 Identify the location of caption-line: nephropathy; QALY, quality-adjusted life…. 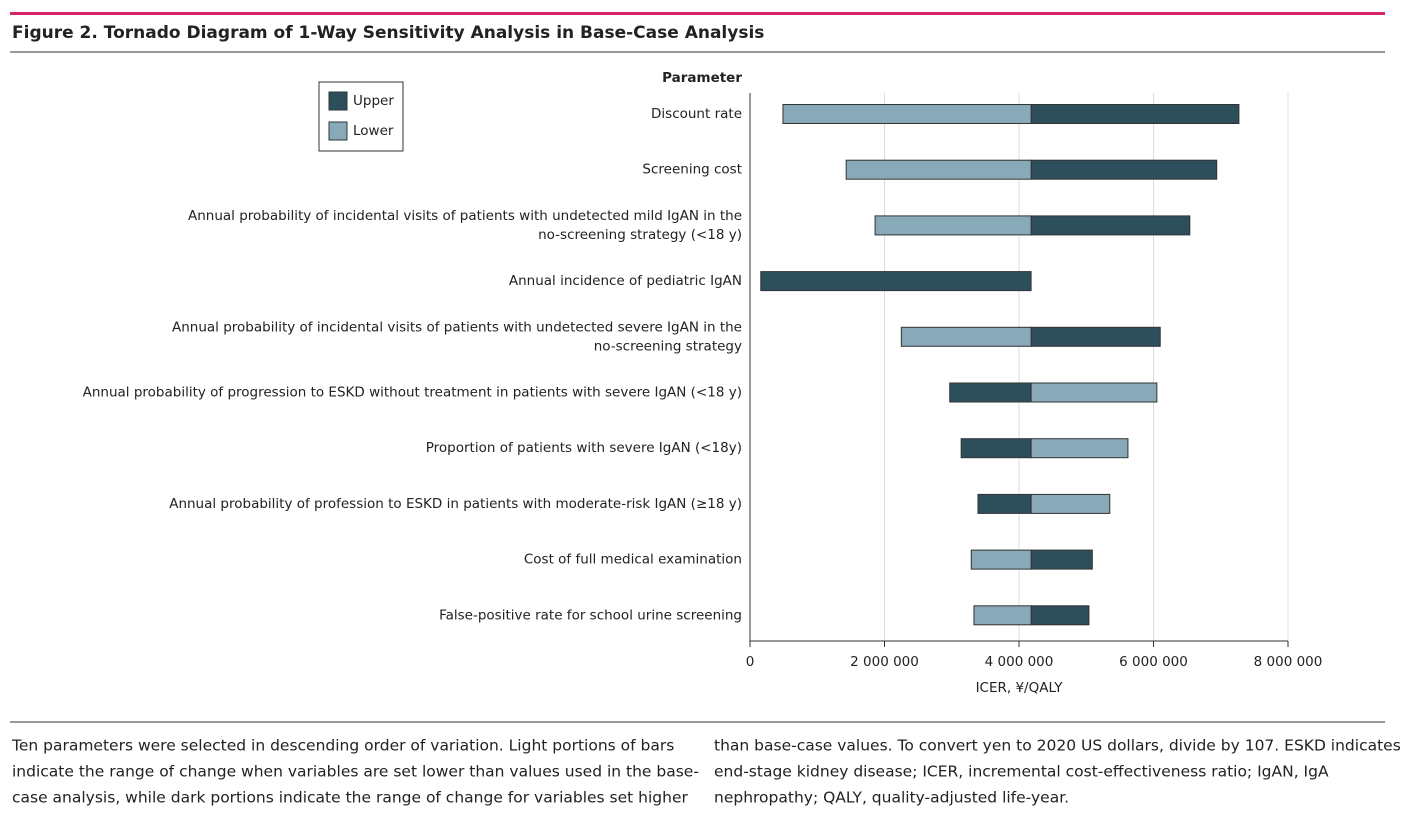
(891, 798).